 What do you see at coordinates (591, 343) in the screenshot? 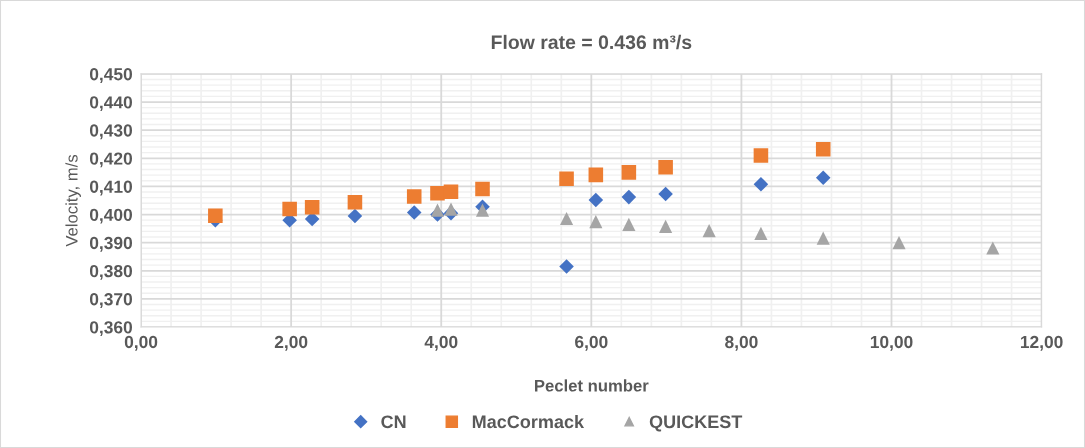
I see `x-tick-label: 6,00` at bounding box center [591, 343].